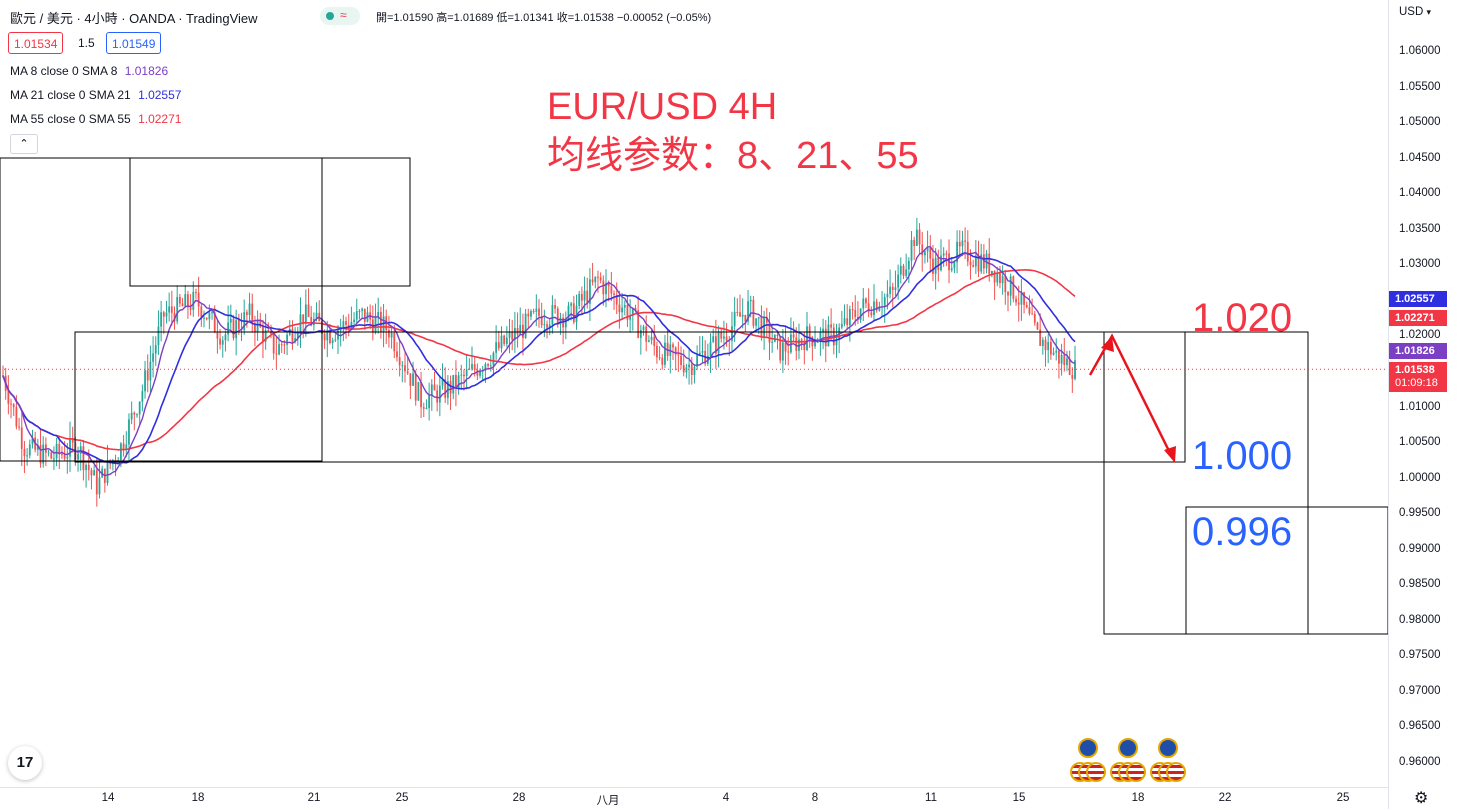 This screenshot has height=810, width=1458. Describe the element at coordinates (36, 43) in the screenshot. I see `sell-price-button: 1.01534` at that location.